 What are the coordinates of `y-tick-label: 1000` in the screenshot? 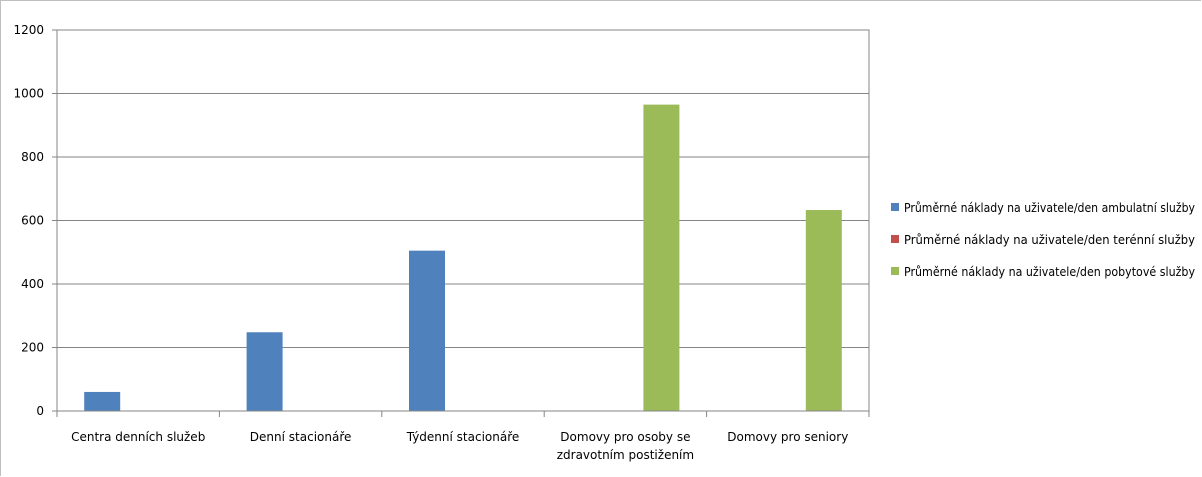 It's located at (28, 94).